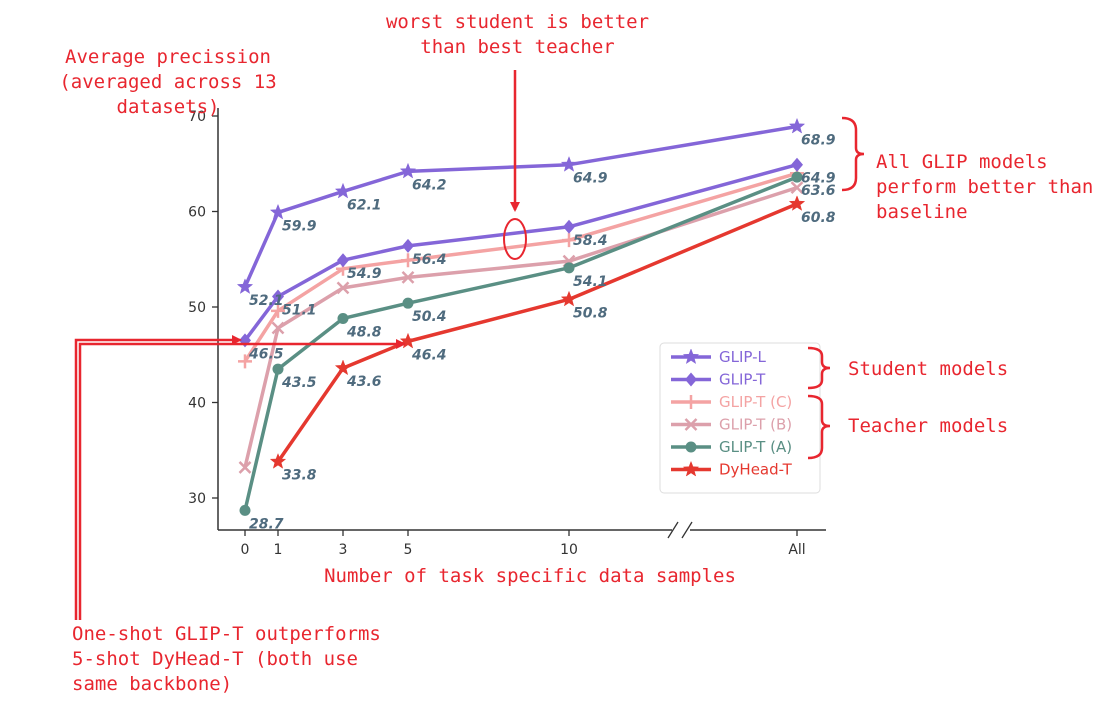  What do you see at coordinates (818, 191) in the screenshot?
I see `data-label-glip-t-a-All: 63.6` at bounding box center [818, 191].